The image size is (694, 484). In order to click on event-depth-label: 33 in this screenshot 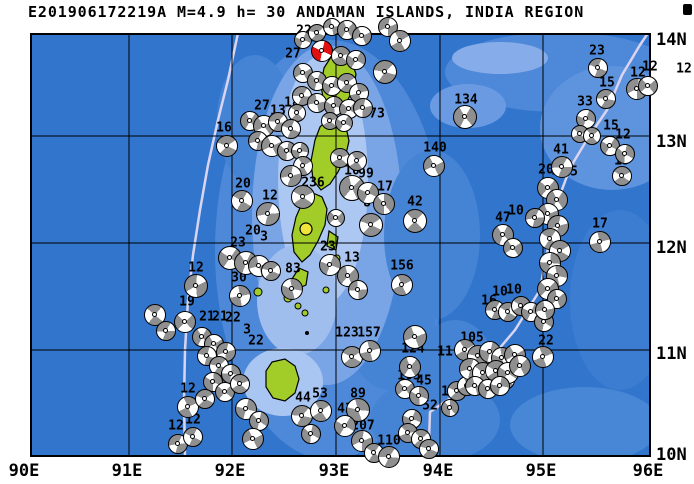, I will do `click(585, 102)`.